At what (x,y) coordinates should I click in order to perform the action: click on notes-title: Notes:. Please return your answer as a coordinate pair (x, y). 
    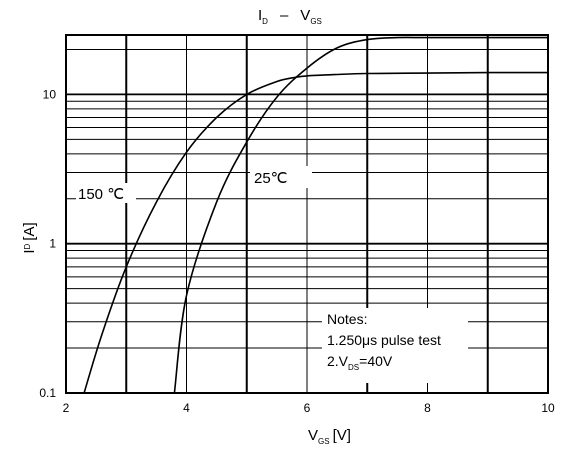
    Looking at the image, I should click on (347, 319).